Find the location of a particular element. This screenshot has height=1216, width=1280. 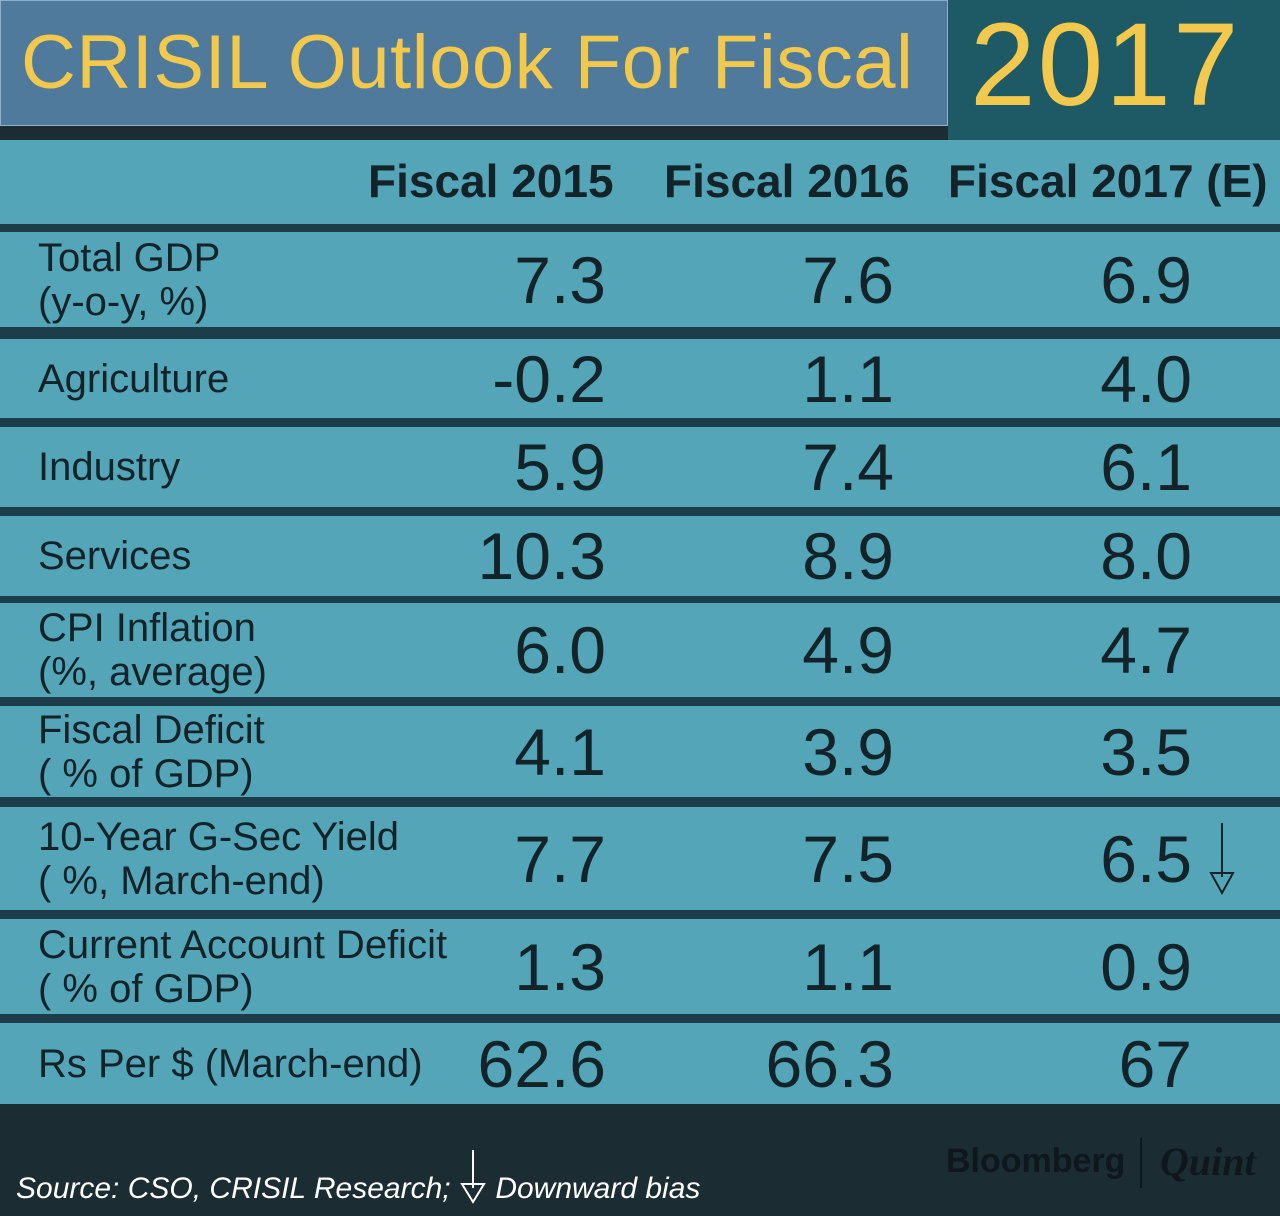

row-label: Rs Per $ (March-end) is located at coordinates (230, 1064).